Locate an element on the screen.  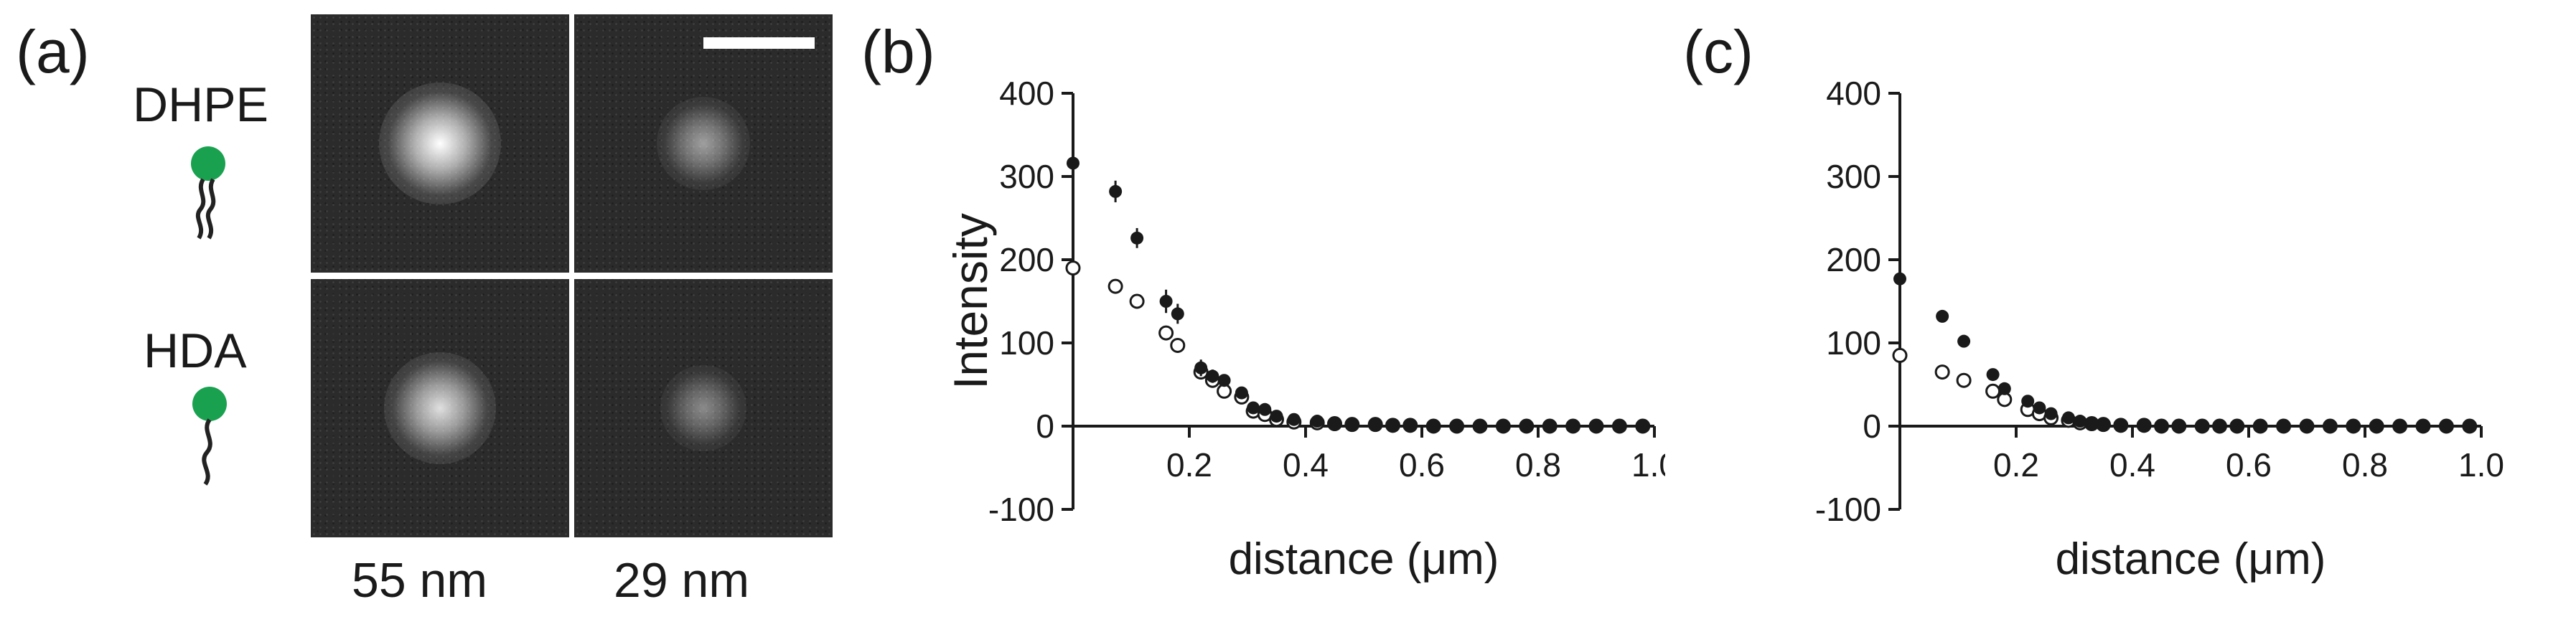
x-tick-label: 0.6 is located at coordinates (1422, 465).